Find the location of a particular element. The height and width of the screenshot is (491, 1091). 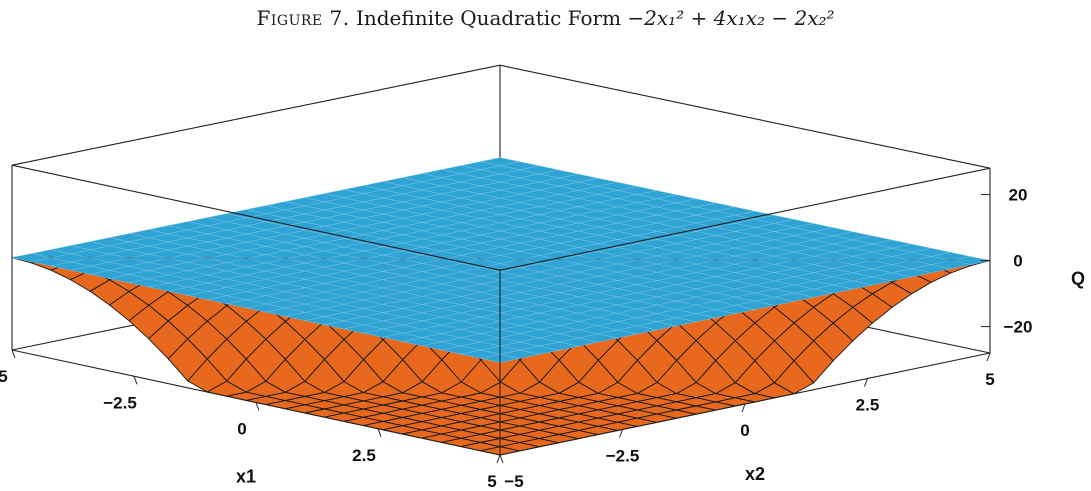

figure-formula: −2x₁² + 4x₁x₂ − 2x₂² is located at coordinates (731, 18).